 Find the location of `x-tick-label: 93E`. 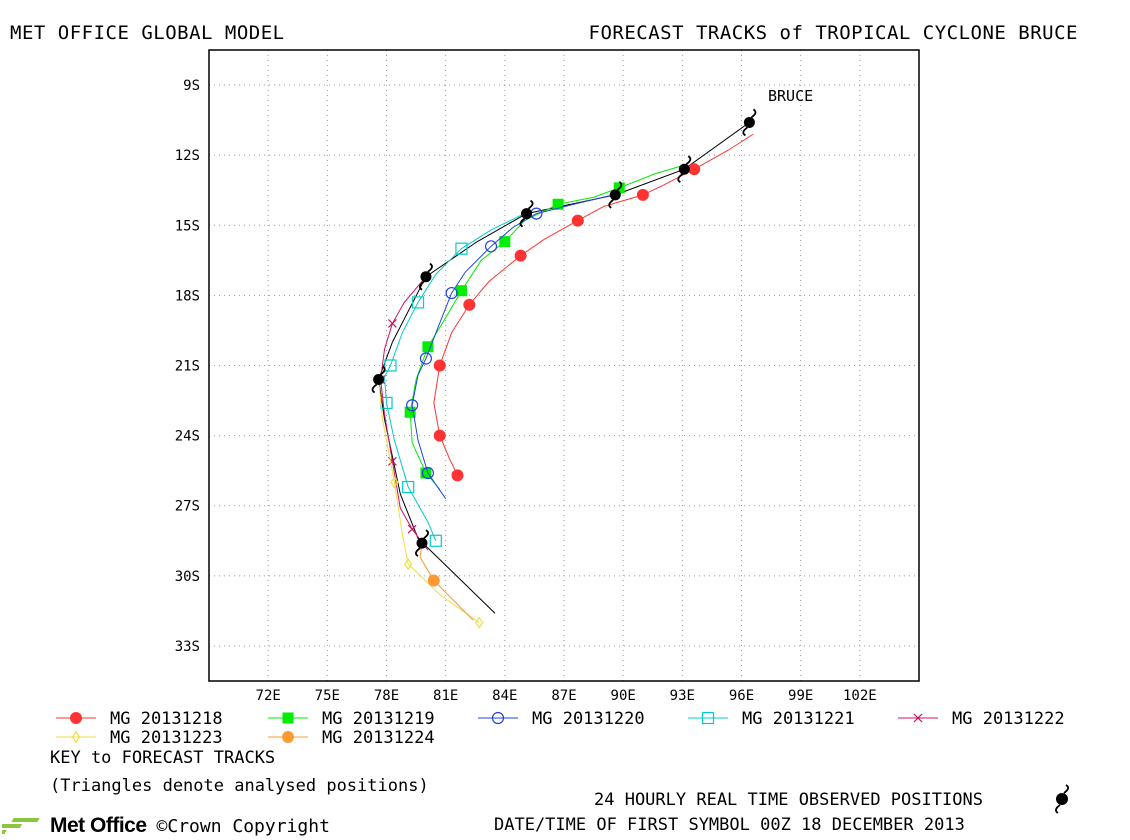

x-tick-label: 93E is located at coordinates (682, 696).